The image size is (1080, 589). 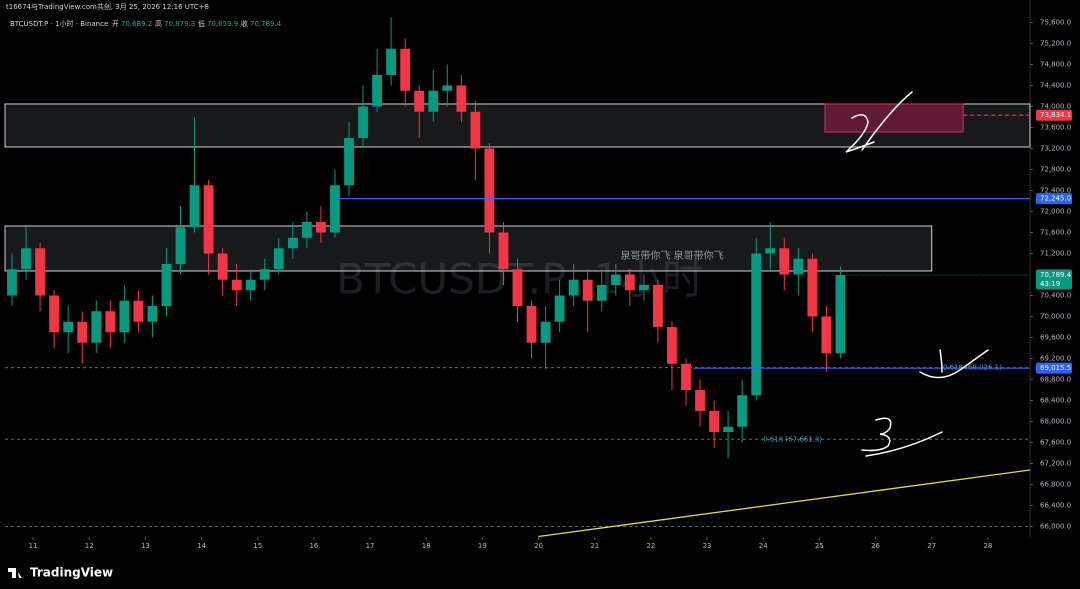 What do you see at coordinates (201, 23) in the screenshot?
I see `legend-key: 低` at bounding box center [201, 23].